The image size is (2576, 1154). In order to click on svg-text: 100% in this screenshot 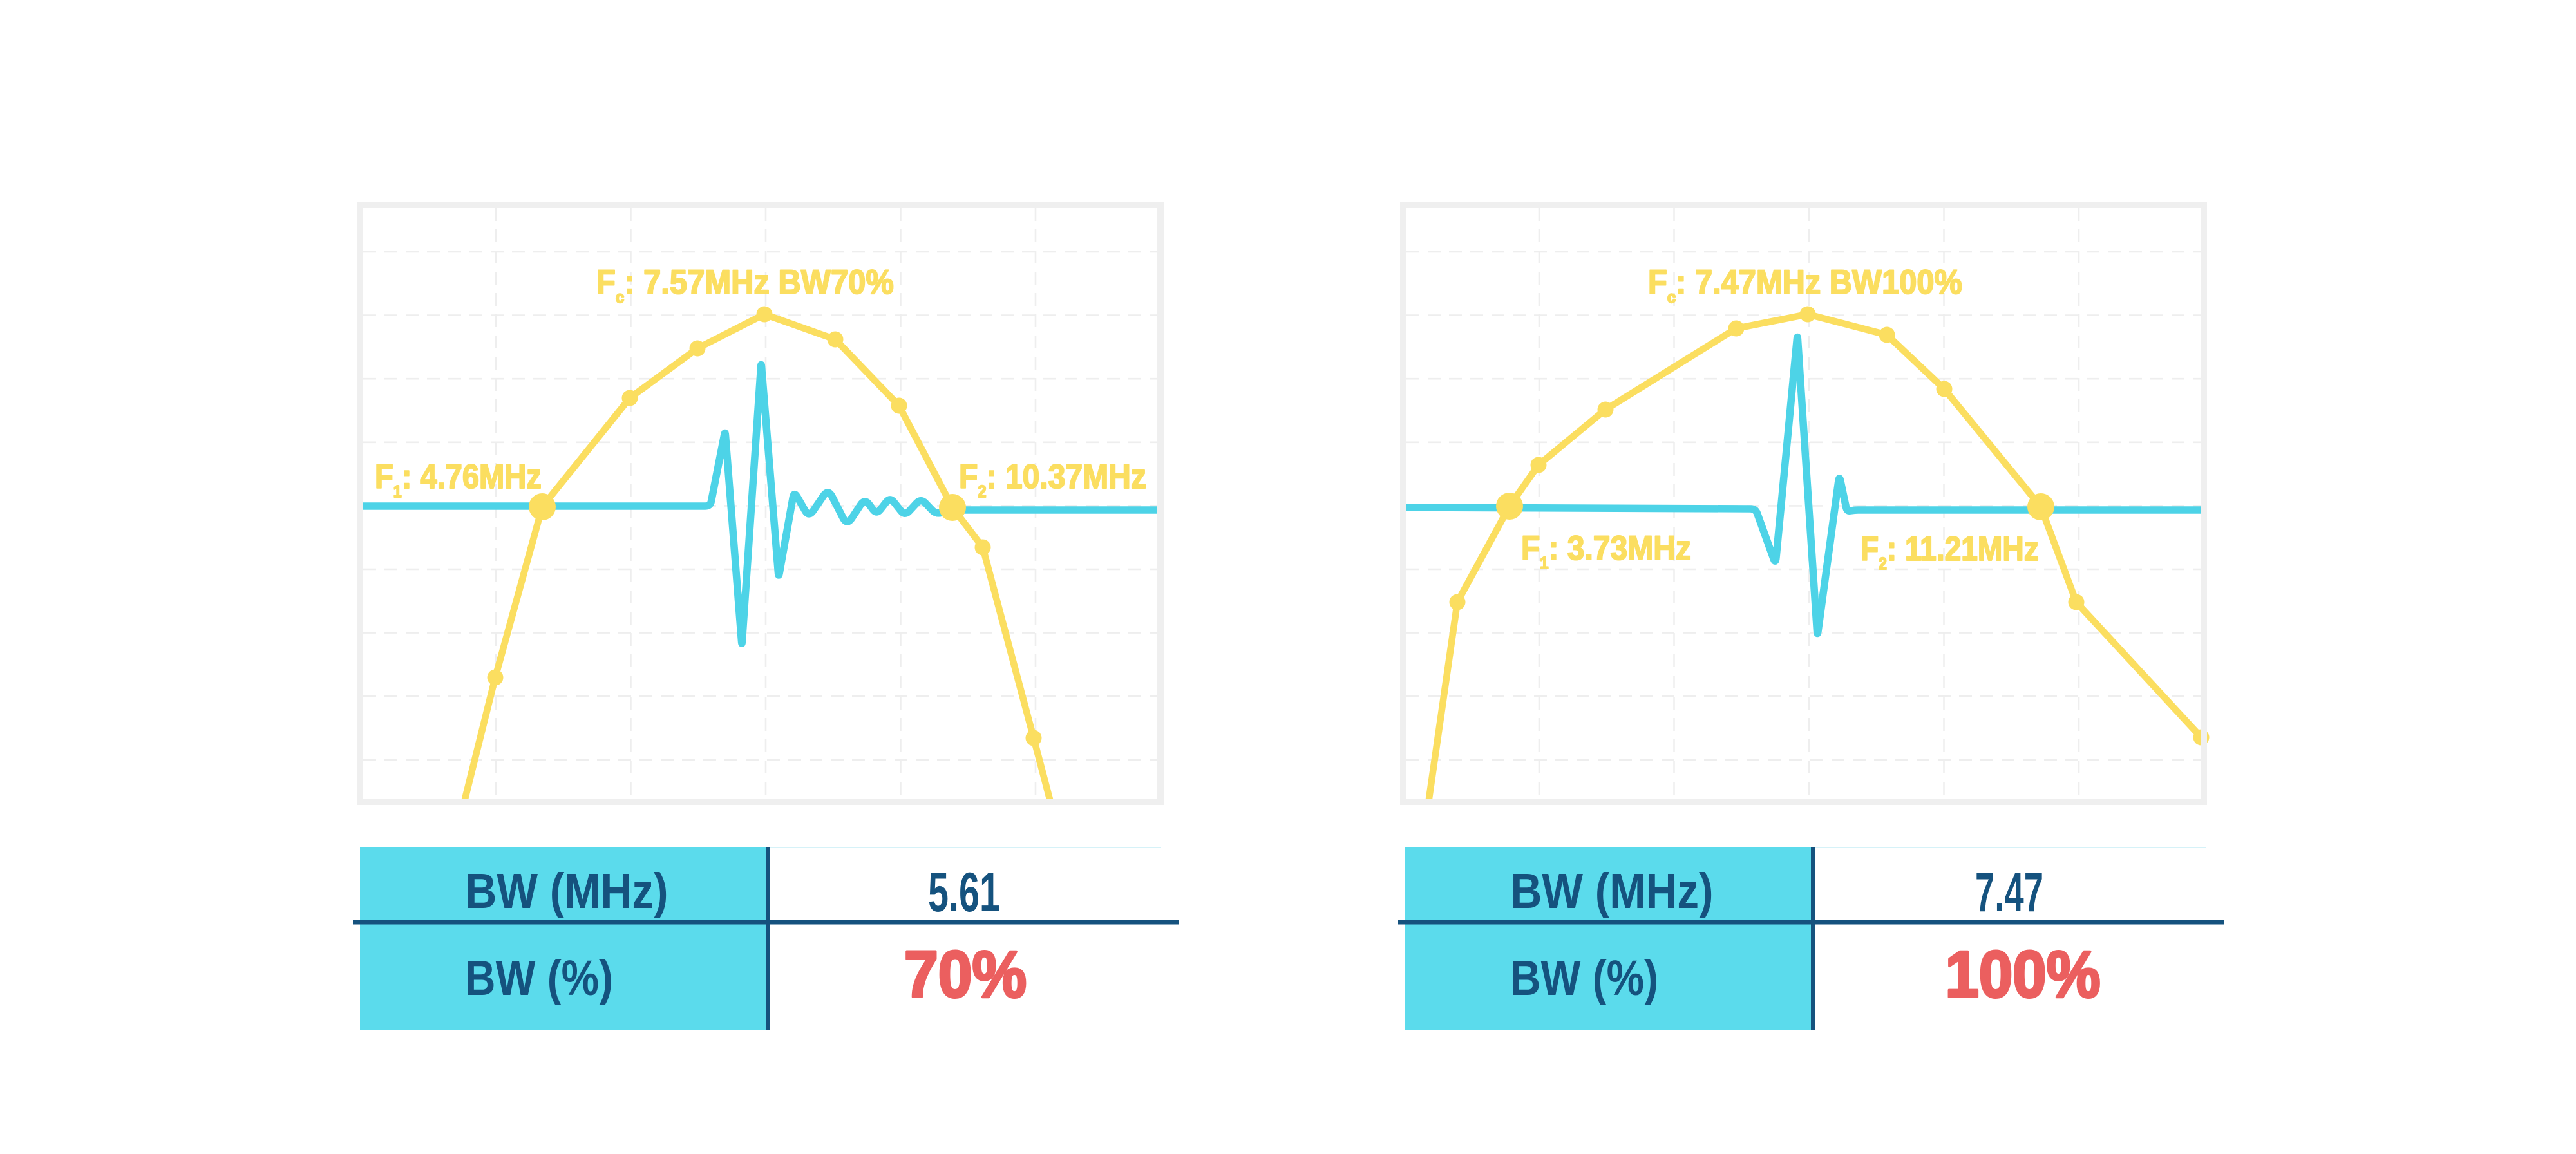, I will do `click(2024, 974)`.